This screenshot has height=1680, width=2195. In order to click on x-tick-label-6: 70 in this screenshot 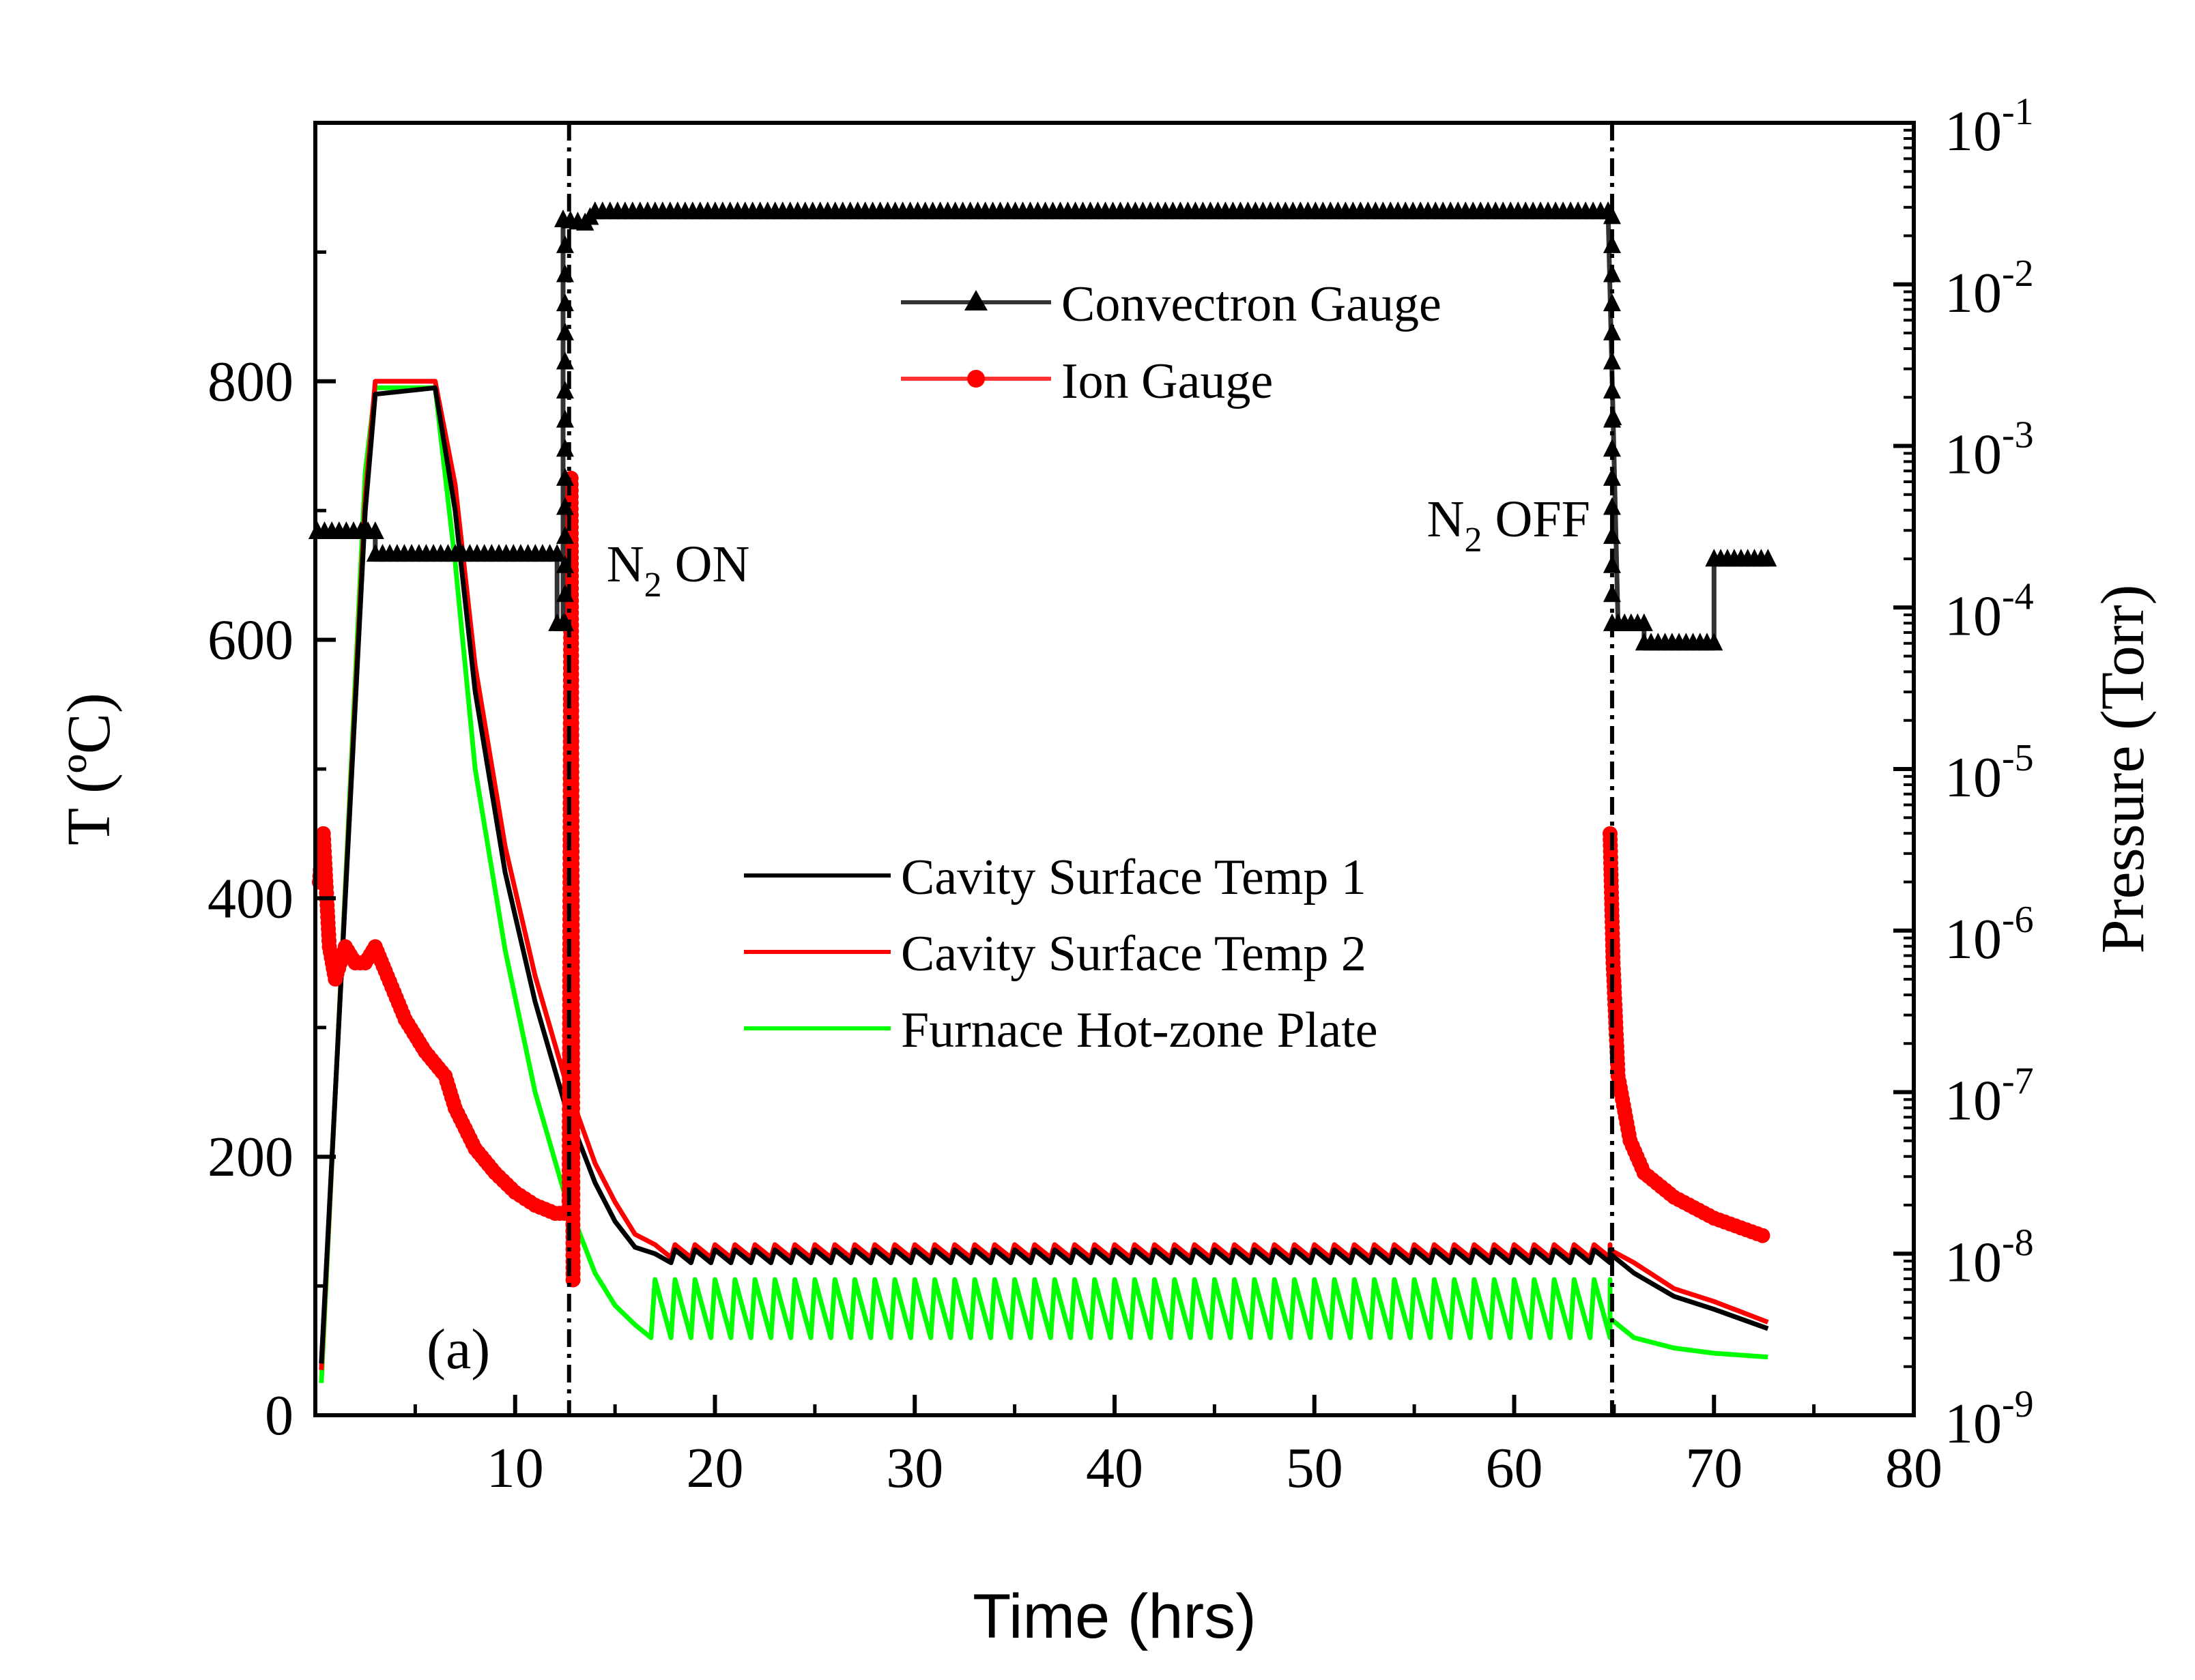, I will do `click(1713, 1468)`.